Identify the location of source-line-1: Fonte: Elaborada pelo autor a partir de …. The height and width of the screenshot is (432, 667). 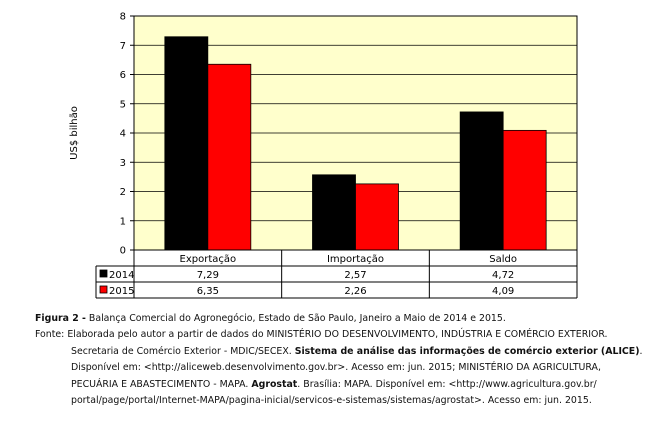
(347, 335).